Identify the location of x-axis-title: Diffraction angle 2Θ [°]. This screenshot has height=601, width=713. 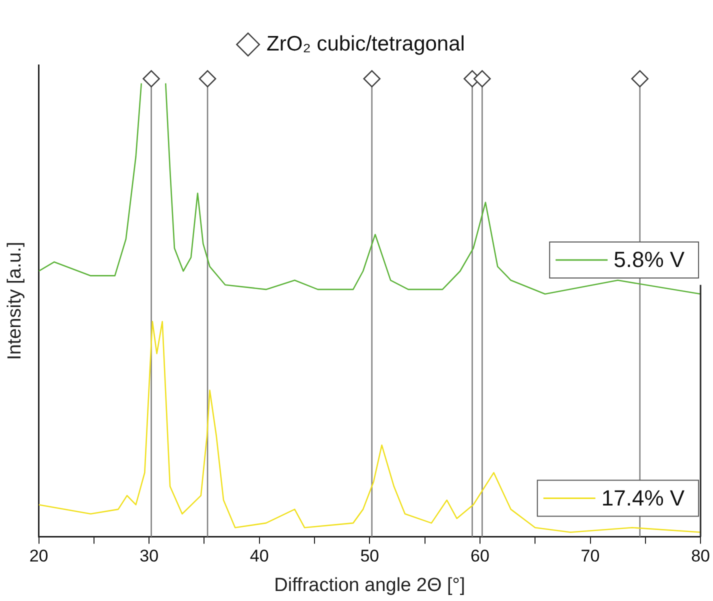
(370, 585).